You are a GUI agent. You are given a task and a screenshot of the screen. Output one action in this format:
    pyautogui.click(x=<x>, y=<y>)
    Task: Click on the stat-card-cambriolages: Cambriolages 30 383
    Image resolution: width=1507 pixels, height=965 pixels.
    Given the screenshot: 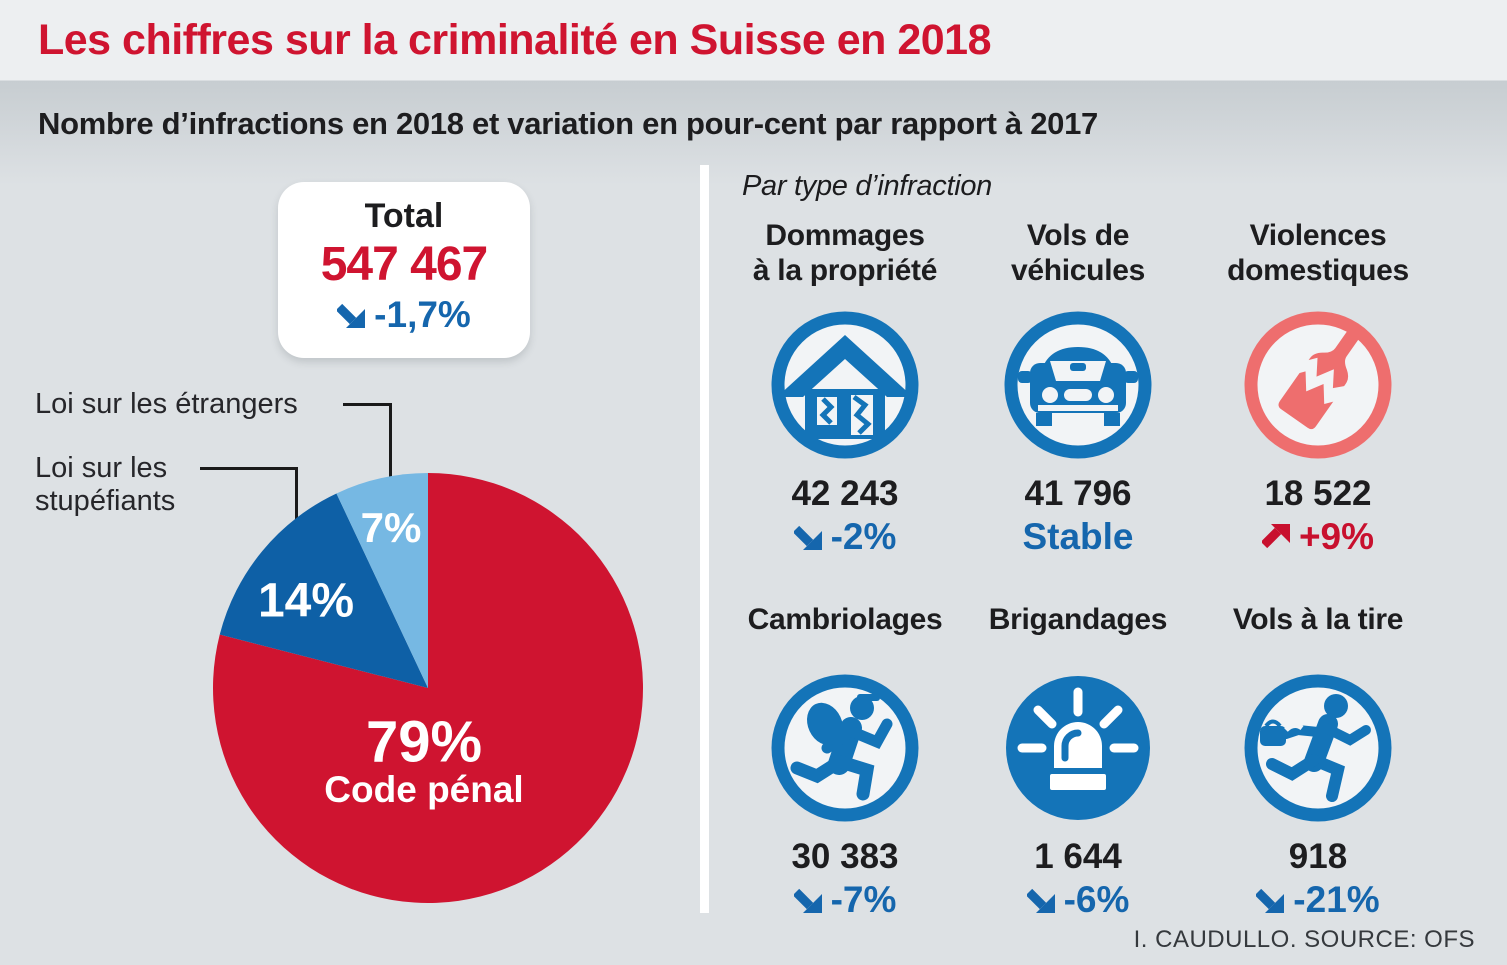 What is the action you would take?
    pyautogui.click(x=845, y=761)
    